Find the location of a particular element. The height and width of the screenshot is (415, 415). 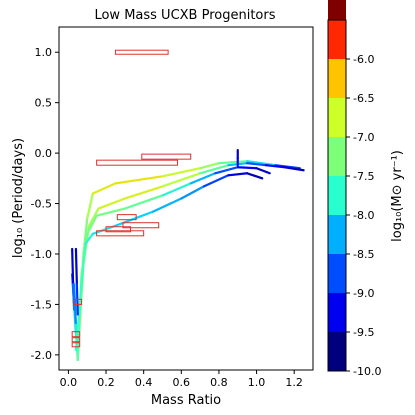

x-tick-label: 0.0 is located at coordinates (69, 382).